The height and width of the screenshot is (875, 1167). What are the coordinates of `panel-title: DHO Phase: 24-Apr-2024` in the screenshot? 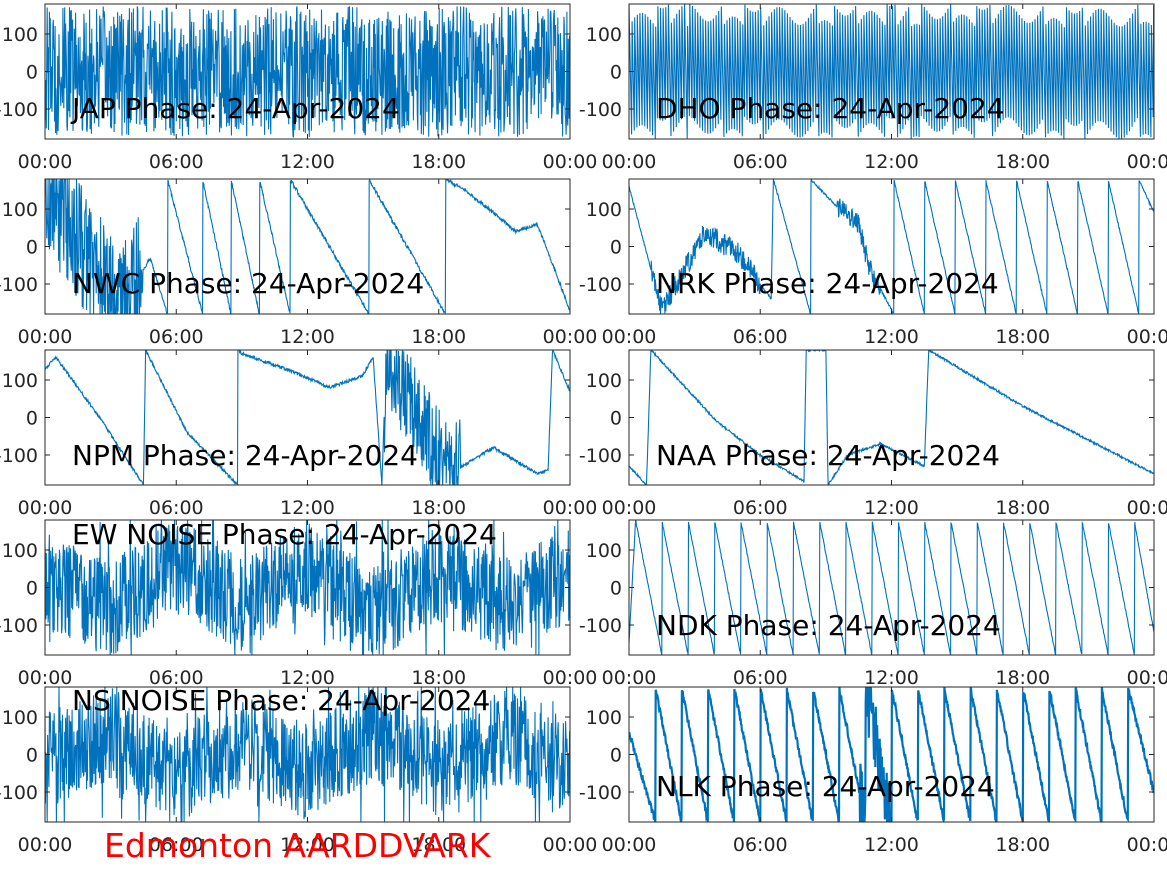 It's located at (830, 108).